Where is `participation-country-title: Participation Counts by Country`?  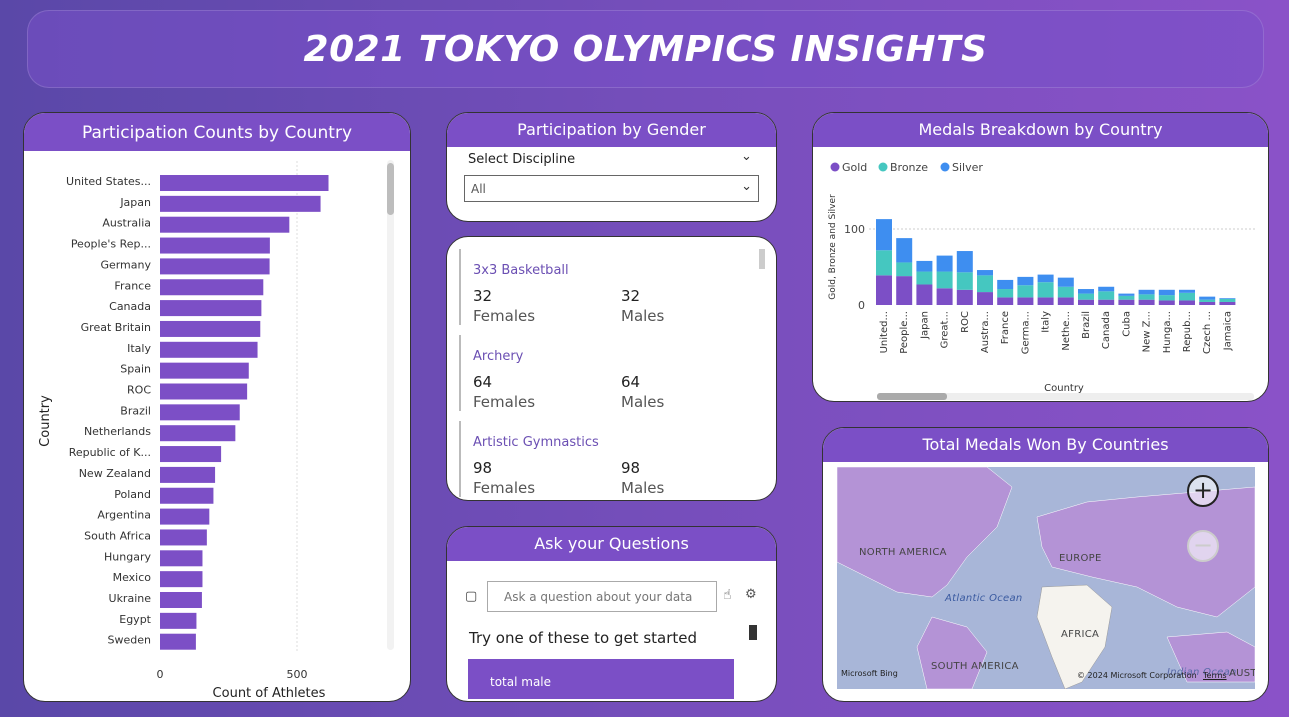 participation-country-title: Participation Counts by Country is located at coordinates (217, 132).